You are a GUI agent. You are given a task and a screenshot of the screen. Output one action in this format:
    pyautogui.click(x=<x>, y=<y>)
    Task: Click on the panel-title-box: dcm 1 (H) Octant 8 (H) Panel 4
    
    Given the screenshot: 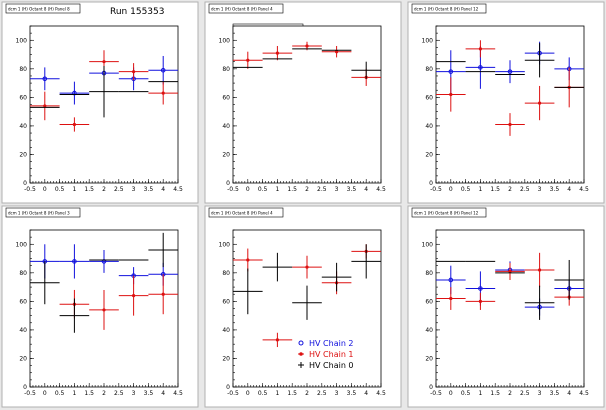 What is the action you would take?
    pyautogui.click(x=246, y=212)
    